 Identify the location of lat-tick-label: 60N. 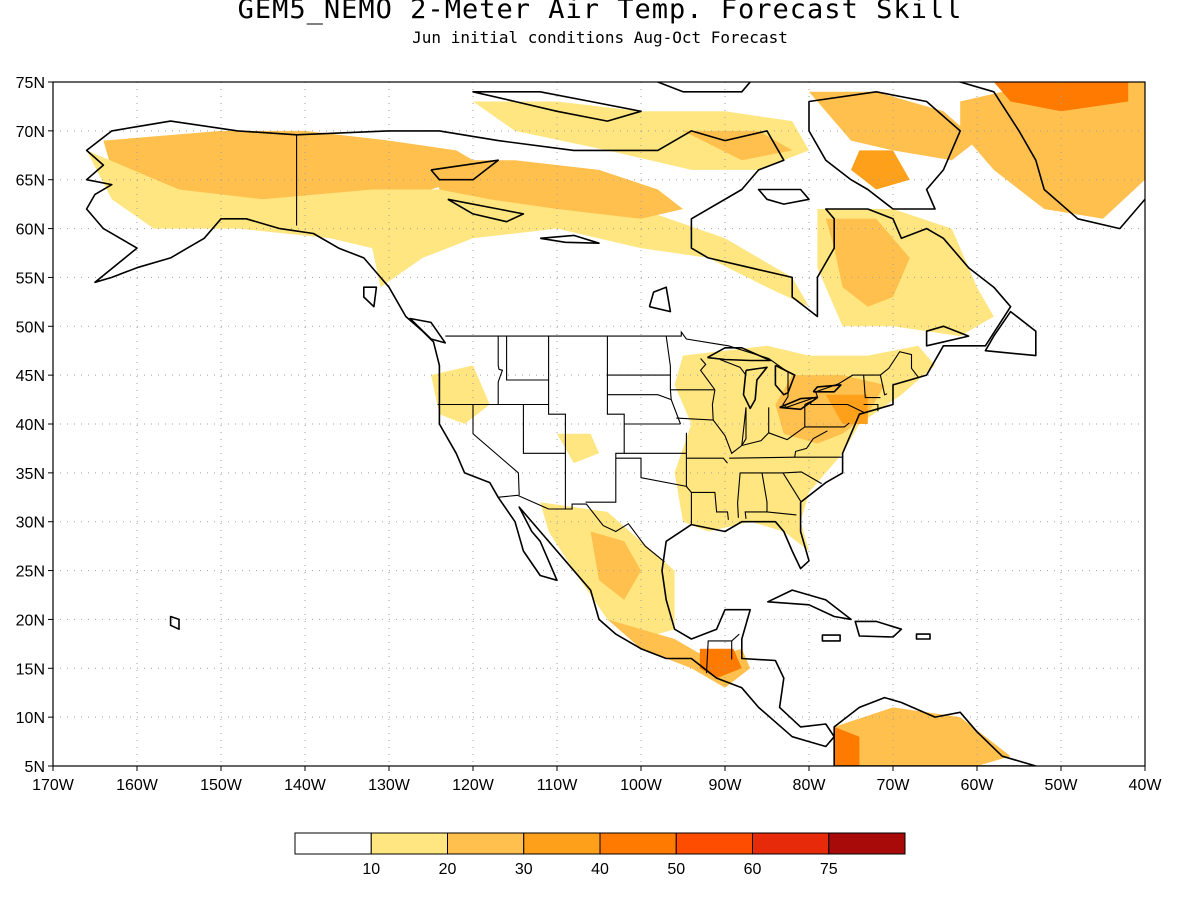
(30, 230).